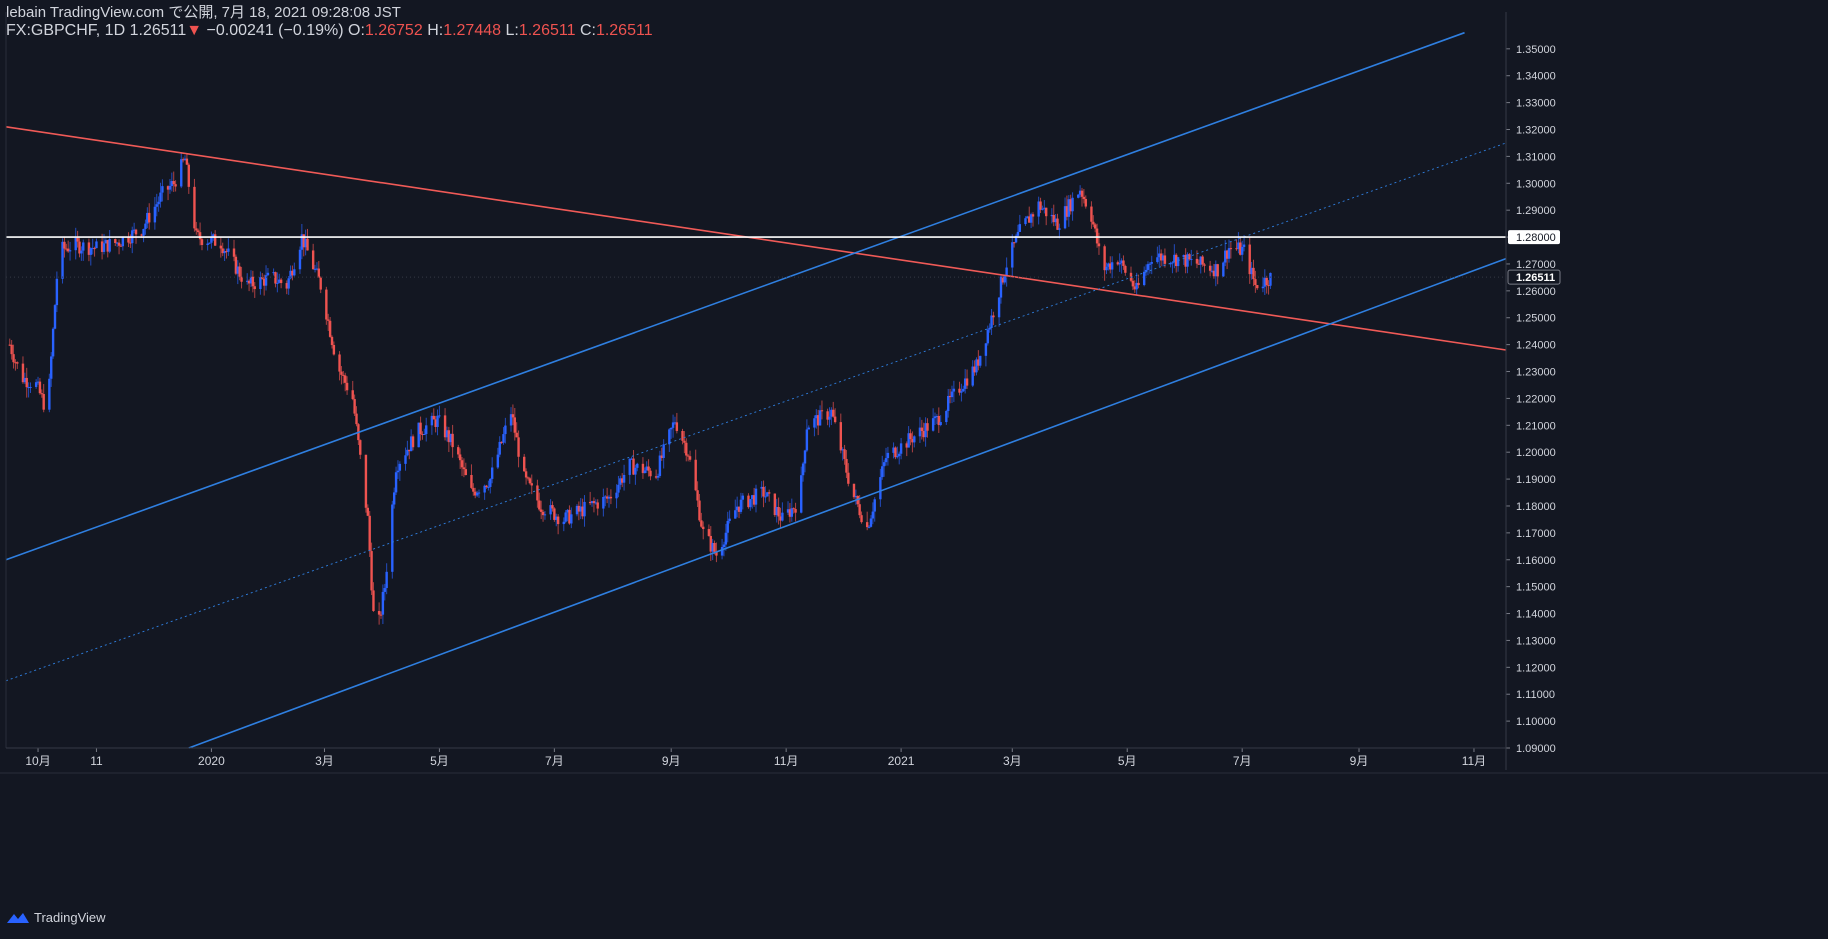  I want to click on symbol-label: FX:GBPCHF, 1D, so click(66, 30).